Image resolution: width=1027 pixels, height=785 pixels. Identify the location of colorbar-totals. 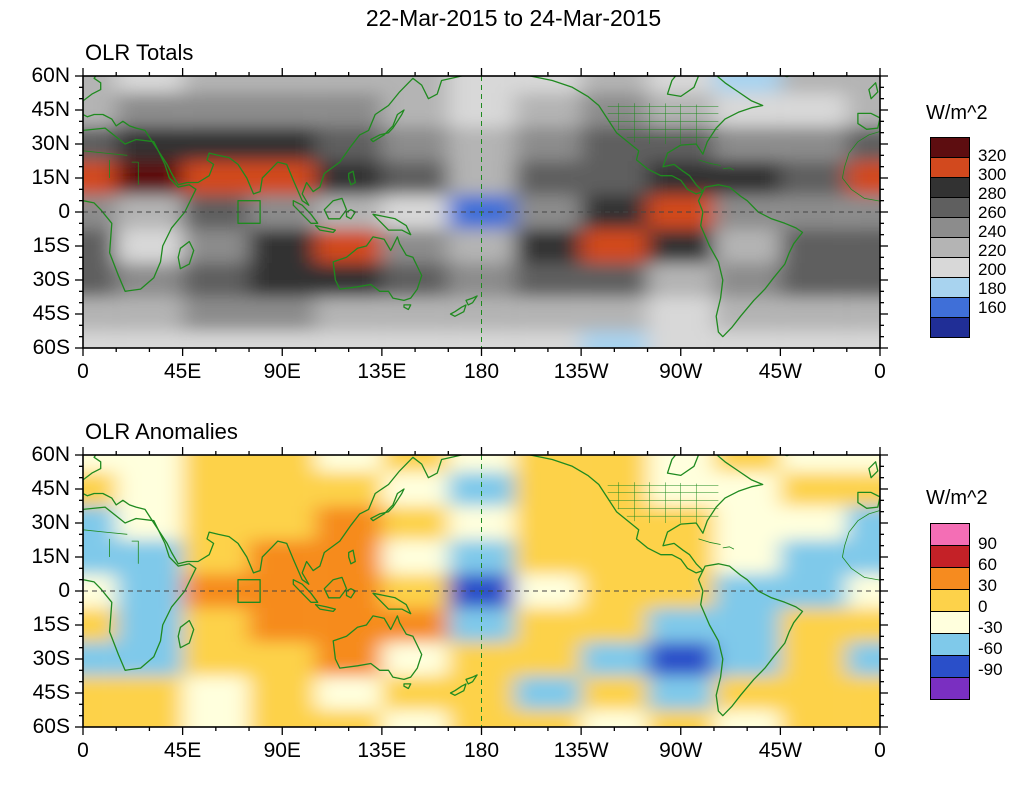
(950, 237).